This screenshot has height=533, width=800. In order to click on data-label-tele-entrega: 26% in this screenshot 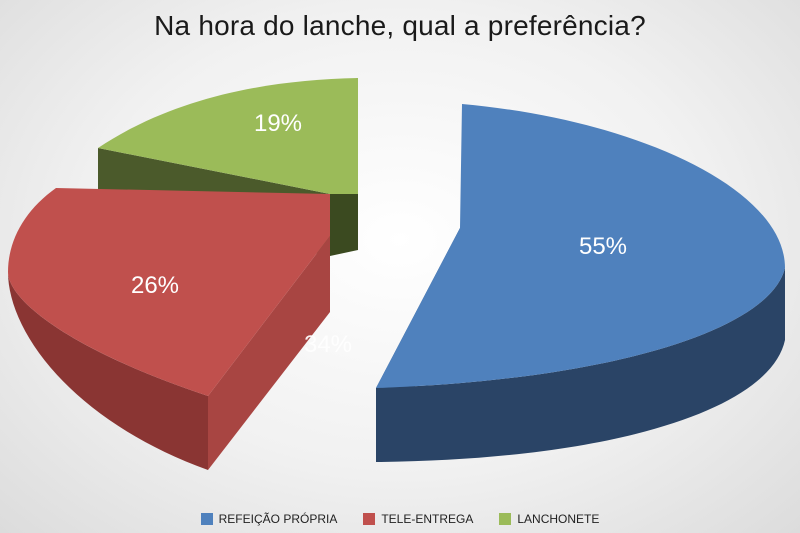, I will do `click(155, 285)`.